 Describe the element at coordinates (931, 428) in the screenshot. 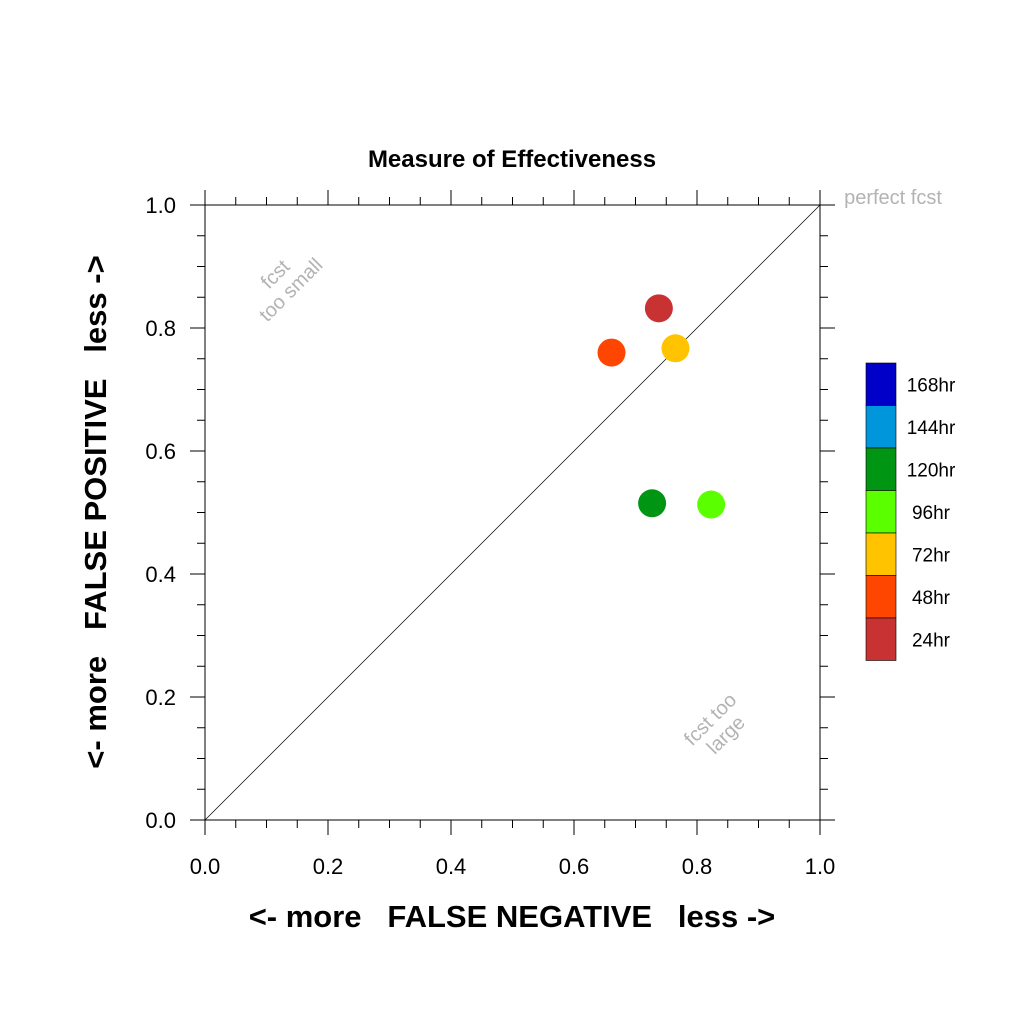

I see `legend-label-144hr: 144hr` at that location.